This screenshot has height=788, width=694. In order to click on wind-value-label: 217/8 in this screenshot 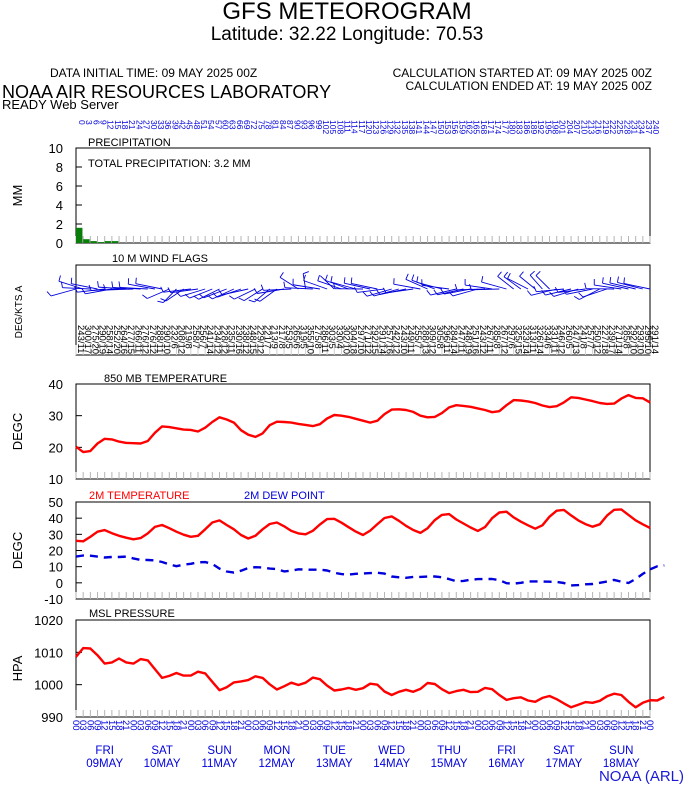, I will do `click(281, 337)`.